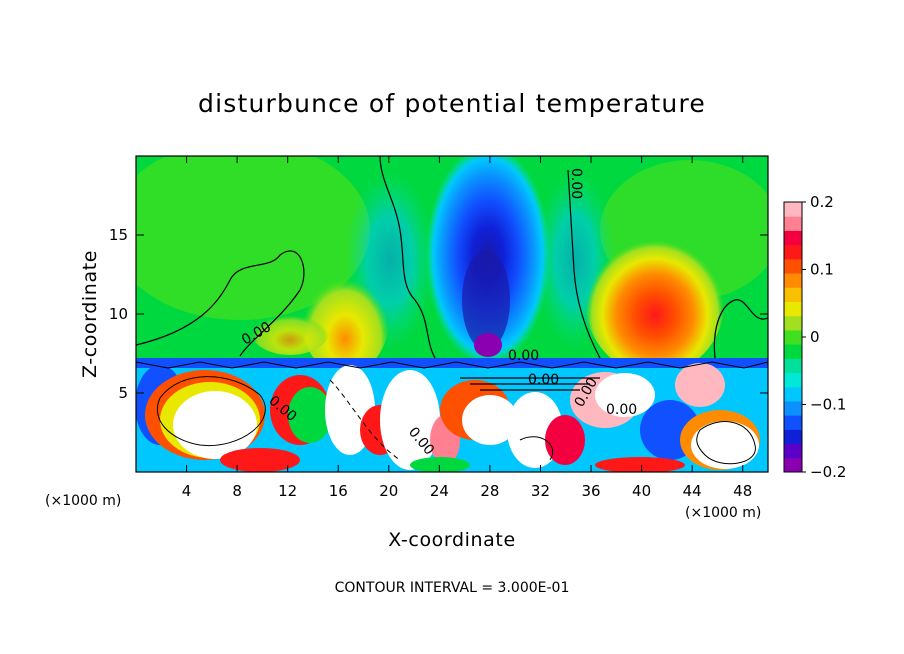 The height and width of the screenshot is (654, 904). I want to click on x-tick-label: 20, so click(388, 491).